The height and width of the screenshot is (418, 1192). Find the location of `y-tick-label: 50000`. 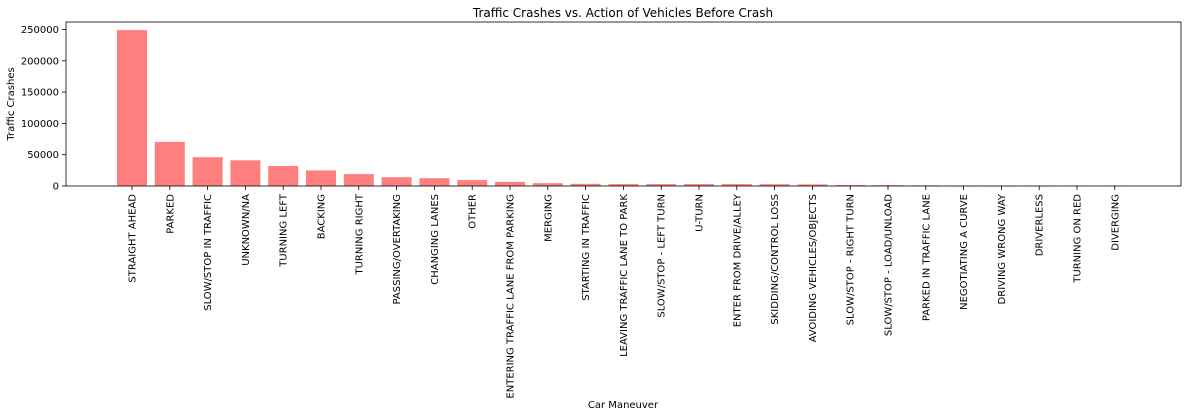

y-tick-label: 50000 is located at coordinates (43, 155).